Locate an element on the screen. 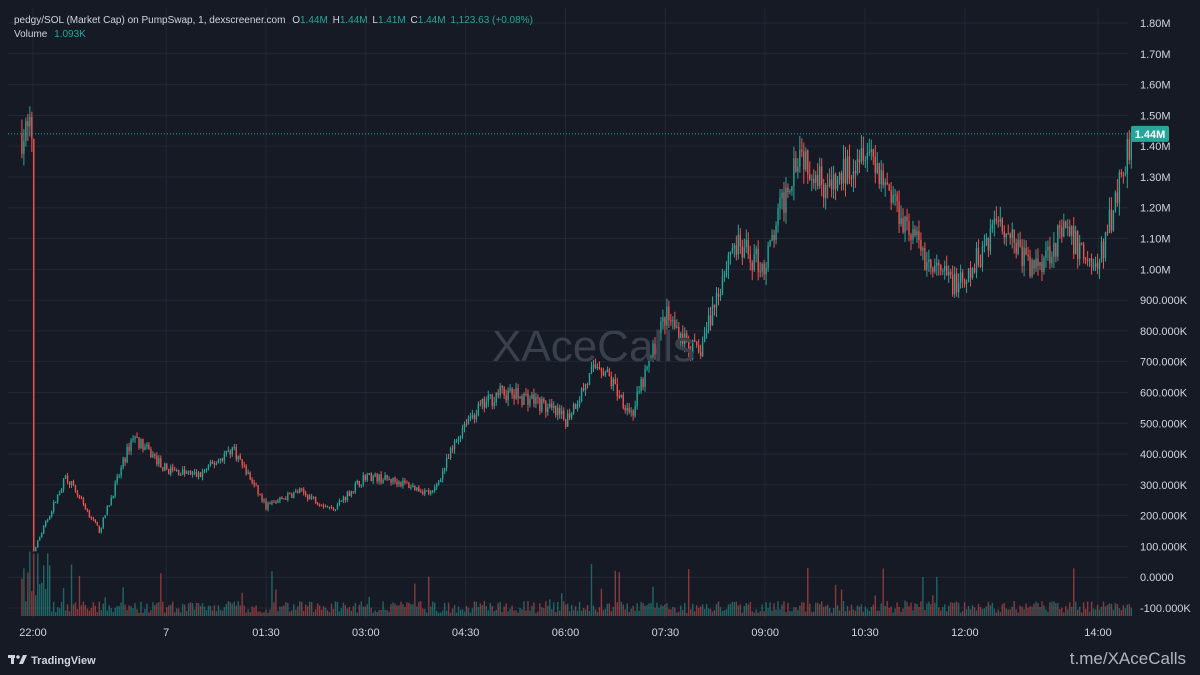 The image size is (1200, 675). x-axis-tick: 07:30 is located at coordinates (666, 633).